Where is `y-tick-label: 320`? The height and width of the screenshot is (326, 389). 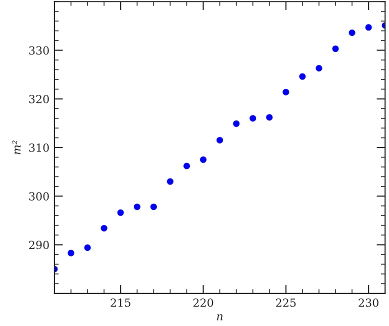 y-tick-label: 320 is located at coordinates (39, 99).